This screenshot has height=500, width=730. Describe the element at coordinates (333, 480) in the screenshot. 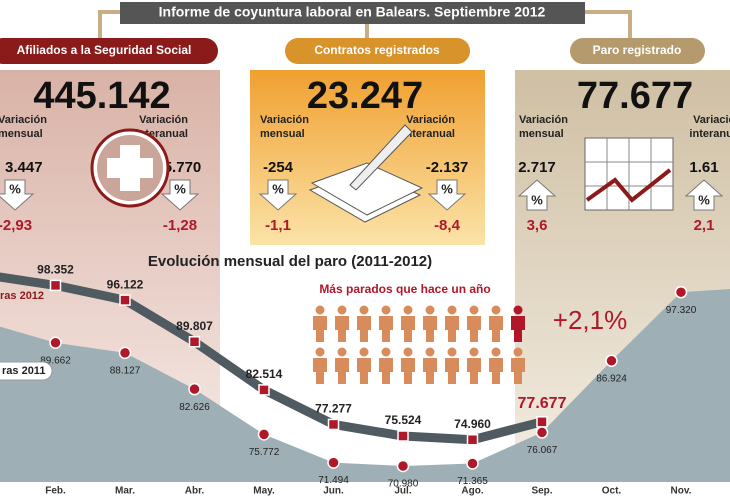

I see `value-label: 71.494` at that location.